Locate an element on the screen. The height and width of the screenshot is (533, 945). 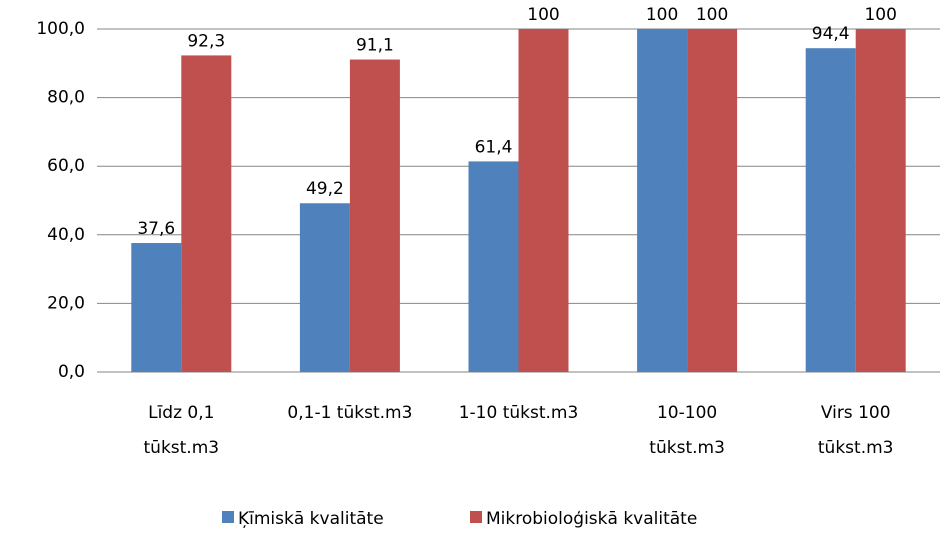
y-tick-label: 20,0 is located at coordinates (66, 303).